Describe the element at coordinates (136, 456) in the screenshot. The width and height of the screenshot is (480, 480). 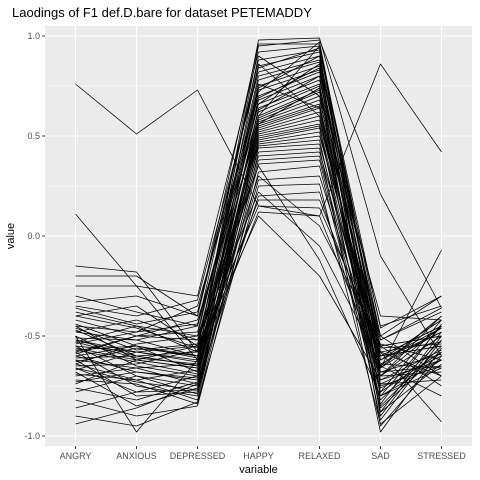
I see `x-tick-label: ANXIOUS` at that location.